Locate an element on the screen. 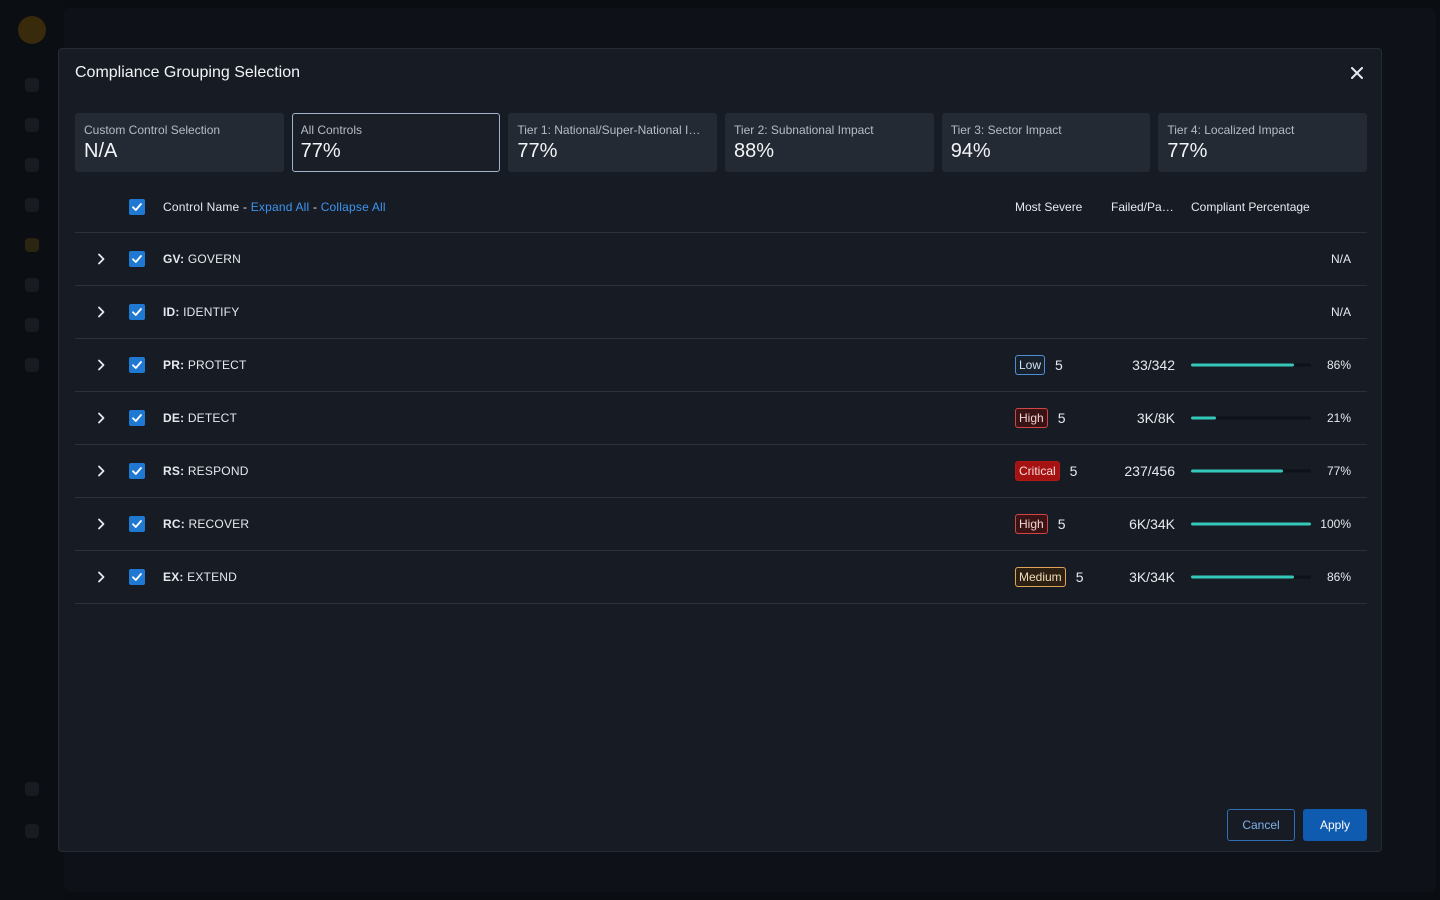 Image resolution: width=1440 pixels, height=900 pixels. close-button is located at coordinates (1357, 73).